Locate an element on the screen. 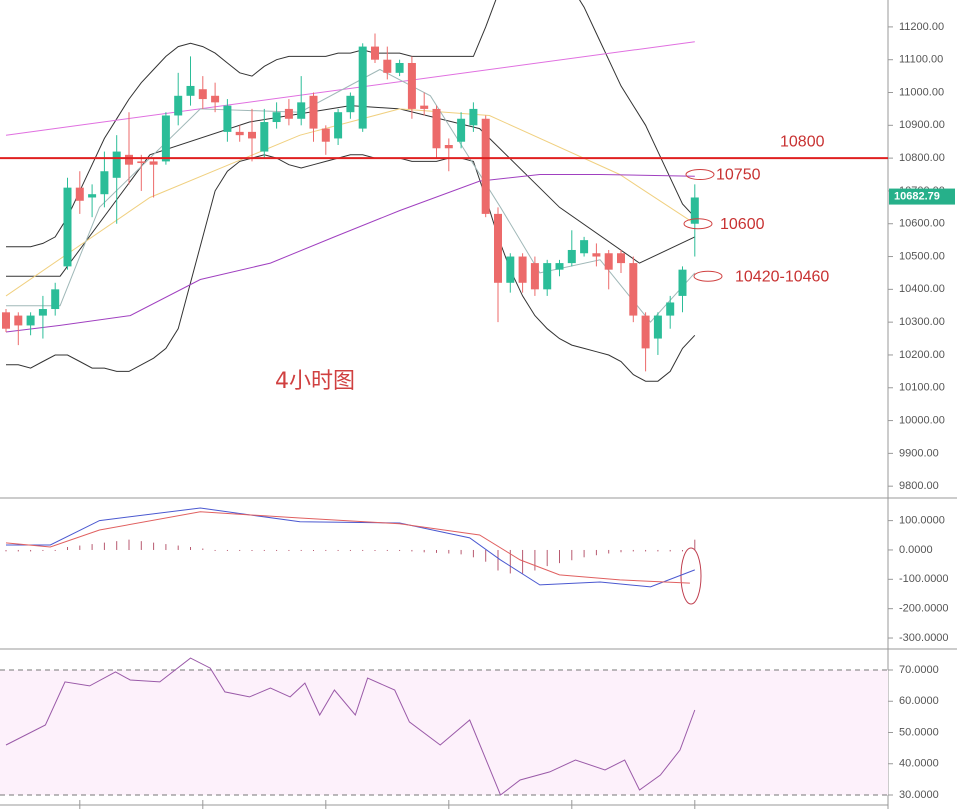  annotation-label: 10750 is located at coordinates (738, 175).